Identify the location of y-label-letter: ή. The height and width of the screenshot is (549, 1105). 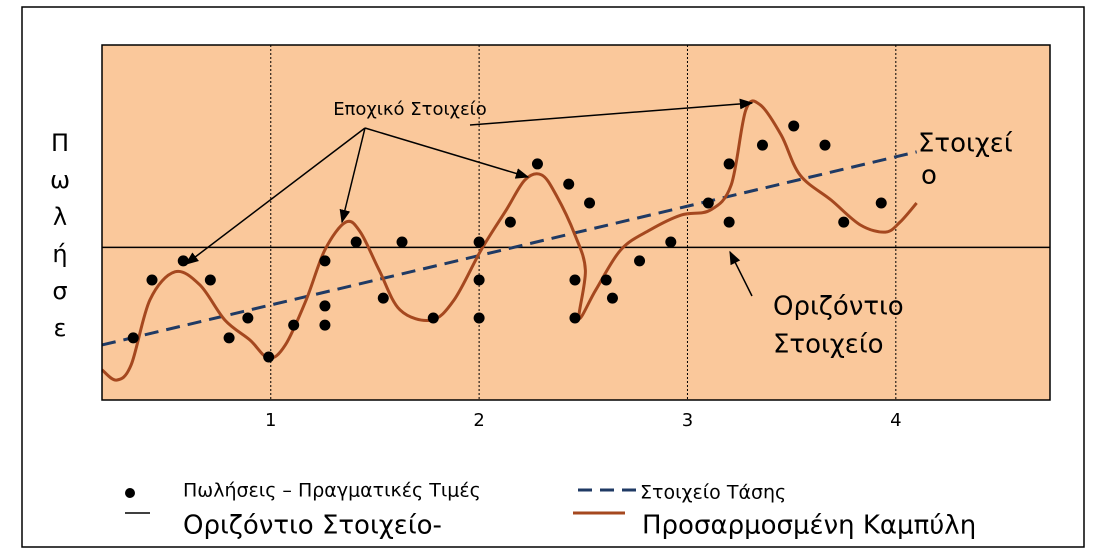
(59, 254).